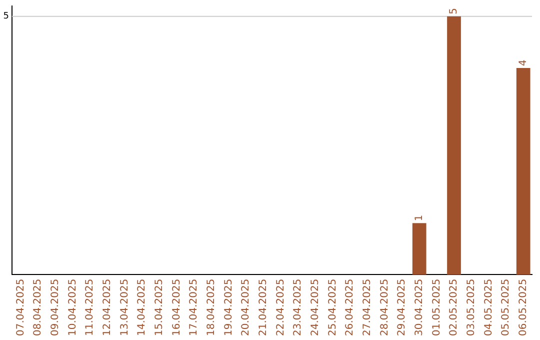  What do you see at coordinates (176, 307) in the screenshot?
I see `x-tick-label: 16.04.2025` at bounding box center [176, 307].